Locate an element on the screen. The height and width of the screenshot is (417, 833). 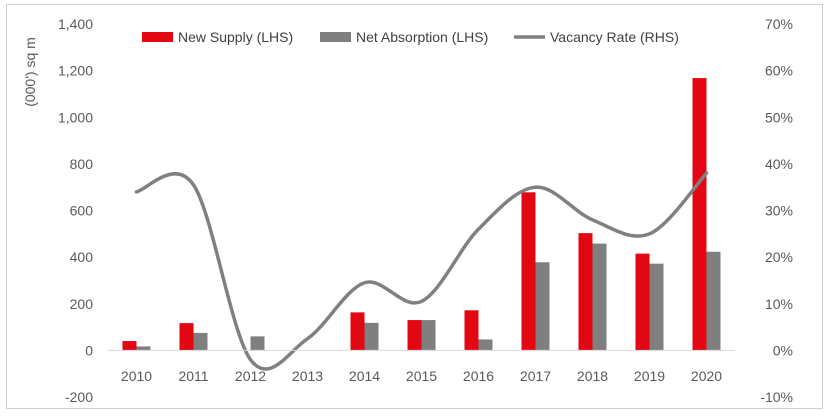
legend-net-absorption-label: Net Absorption (LHS) is located at coordinates (422, 37).